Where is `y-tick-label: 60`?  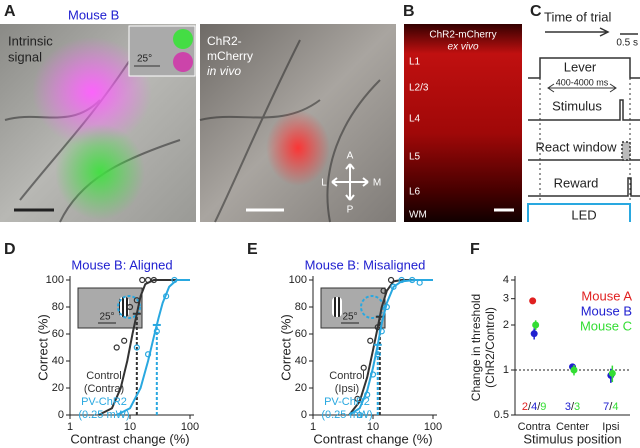 y-tick-label: 60 is located at coordinates (58, 334).